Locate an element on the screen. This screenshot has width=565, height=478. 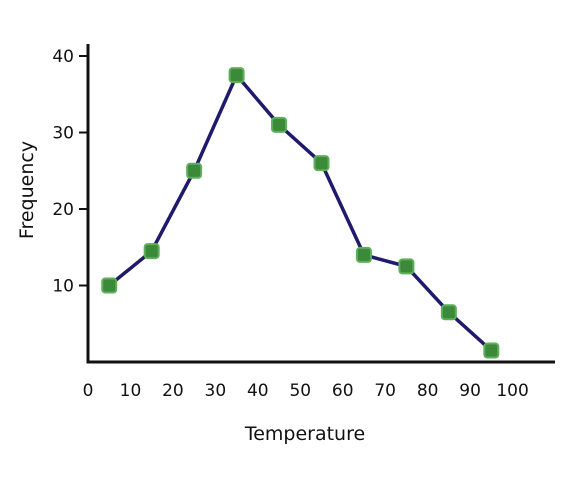
x-tick-label: 70 is located at coordinates (385, 391).